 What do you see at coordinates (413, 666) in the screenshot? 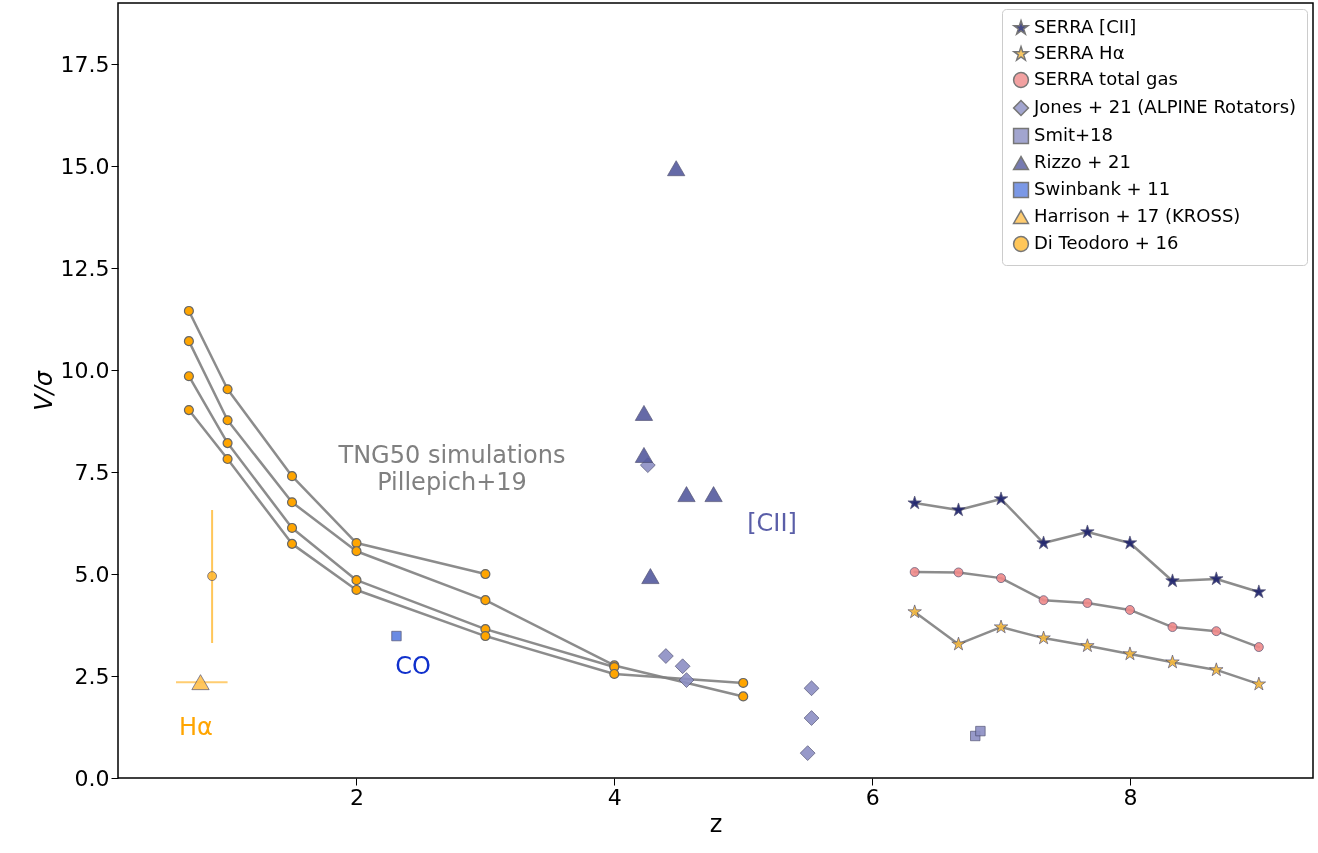
I see `annotation: CO` at bounding box center [413, 666].